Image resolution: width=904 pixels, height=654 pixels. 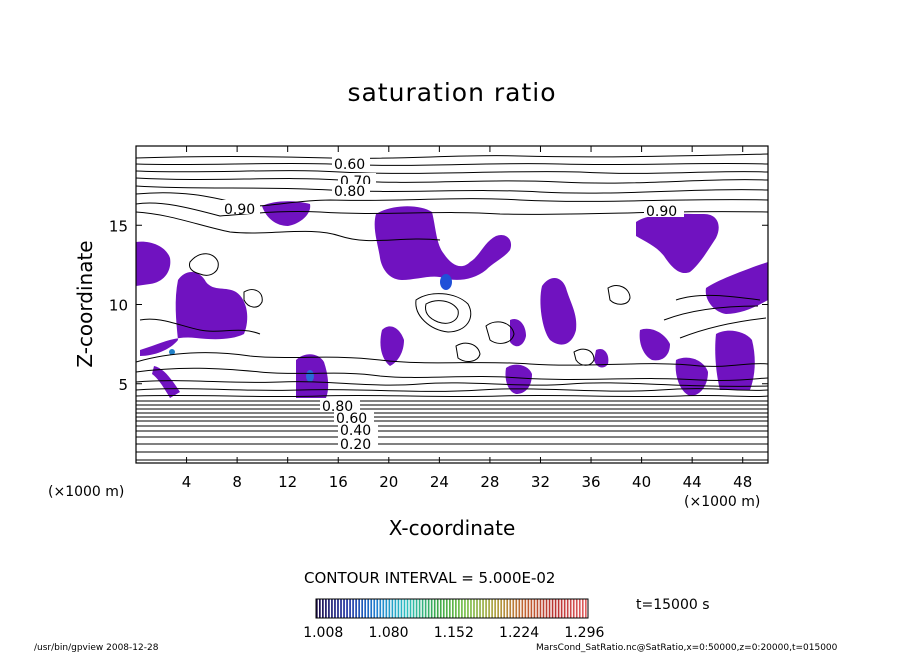 What do you see at coordinates (355, 431) in the screenshot?
I see `contour-label-040: 0.40` at bounding box center [355, 431].